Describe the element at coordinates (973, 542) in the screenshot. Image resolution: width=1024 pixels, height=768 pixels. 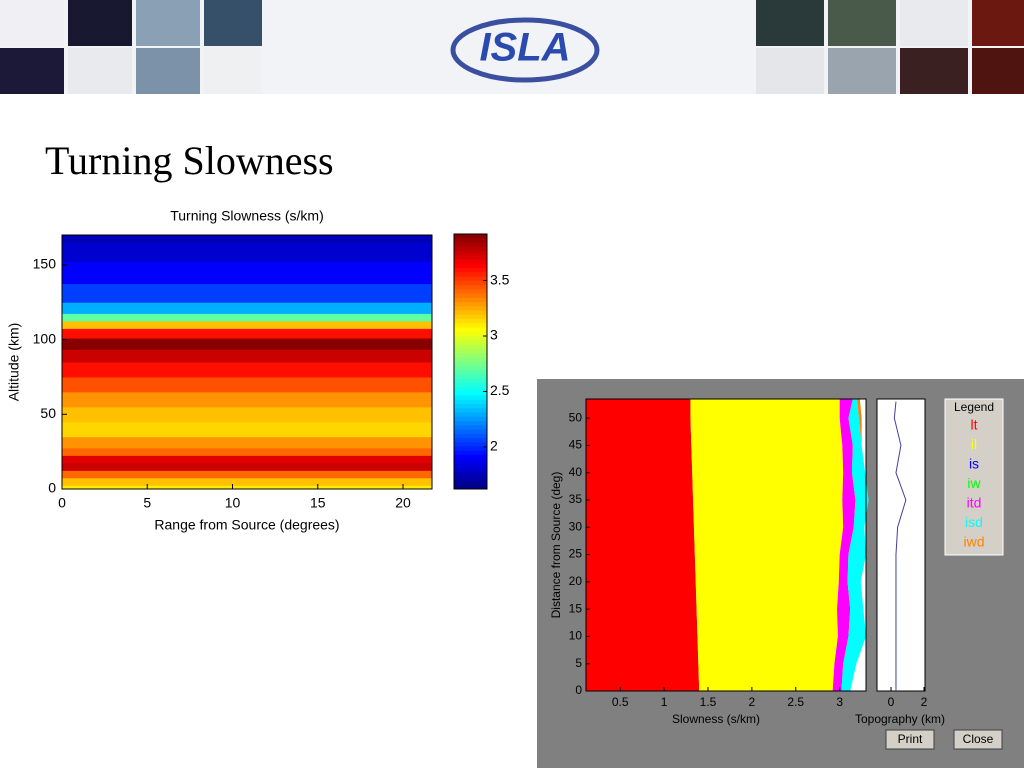
I see `legend-entry: iwd` at that location.